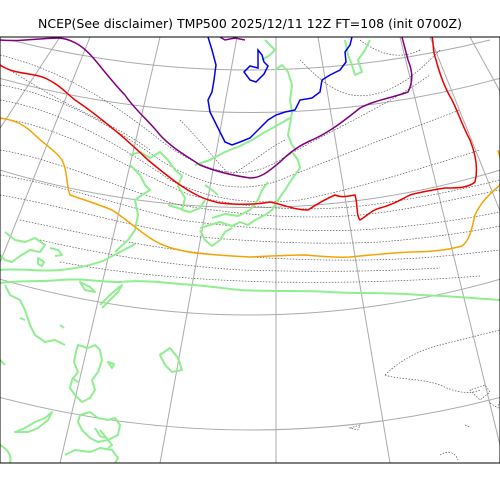 Image resolution: width=500 pixels, height=500 pixels. Describe the element at coordinates (256, 65) in the screenshot. I see `isotherm-blue-loop` at that location.